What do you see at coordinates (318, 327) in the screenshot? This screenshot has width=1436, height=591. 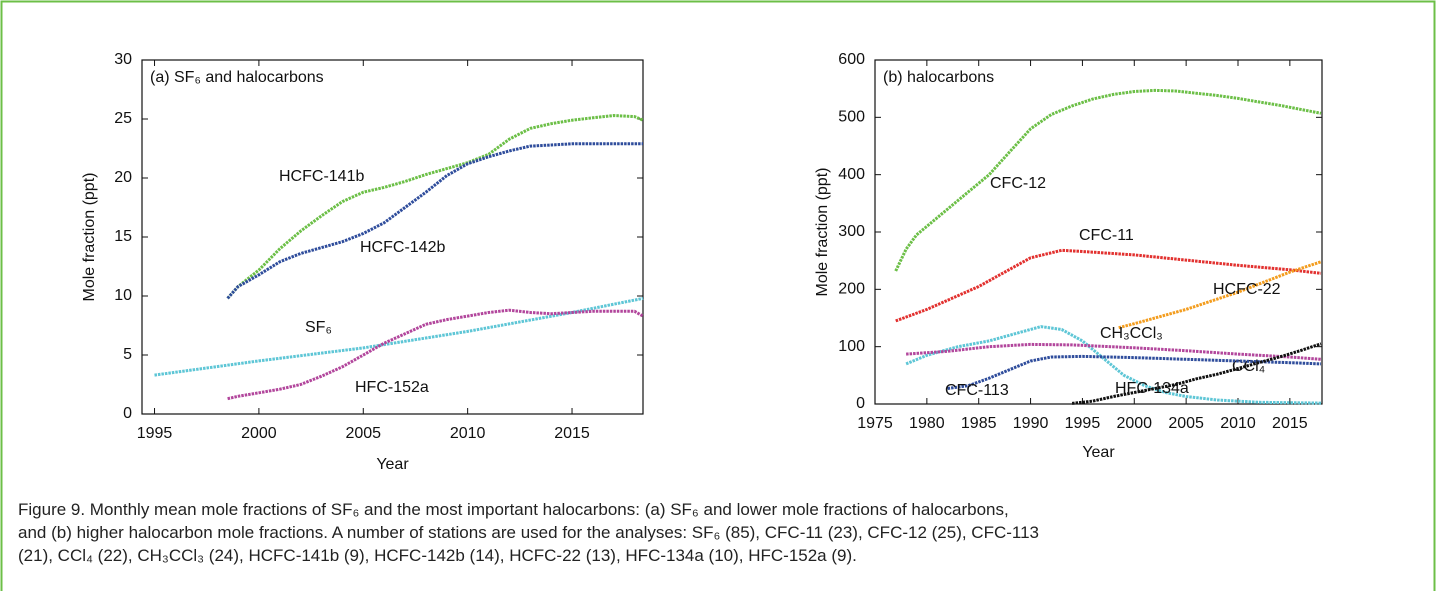 I see `series-label: SF₆` at bounding box center [318, 327].